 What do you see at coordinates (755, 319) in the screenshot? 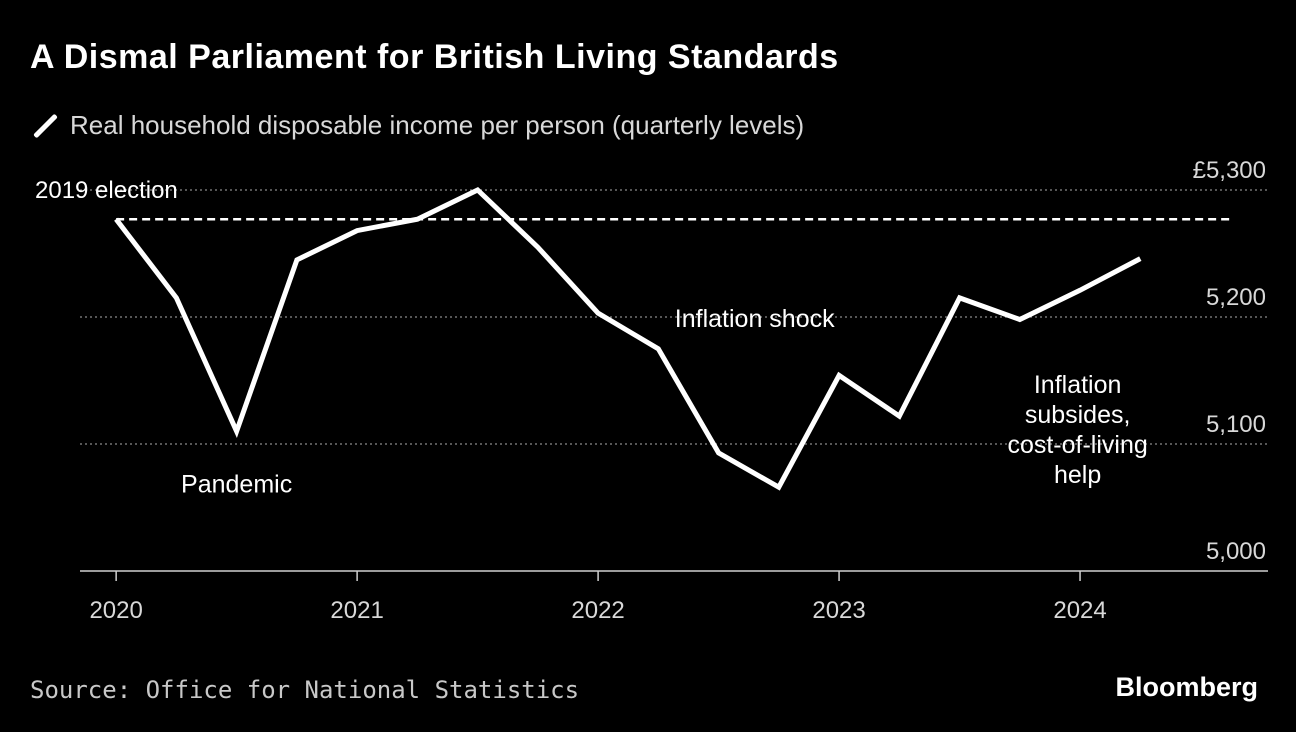
I see `annotation-label: Inflation shock` at bounding box center [755, 319].